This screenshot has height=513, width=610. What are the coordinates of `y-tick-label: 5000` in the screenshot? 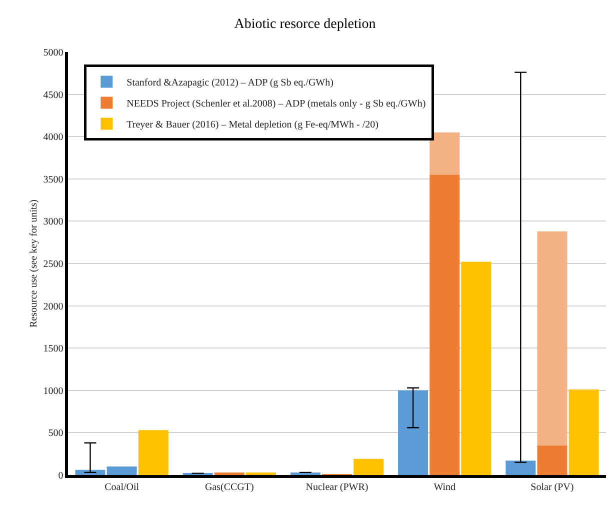 It's located at (53, 53).